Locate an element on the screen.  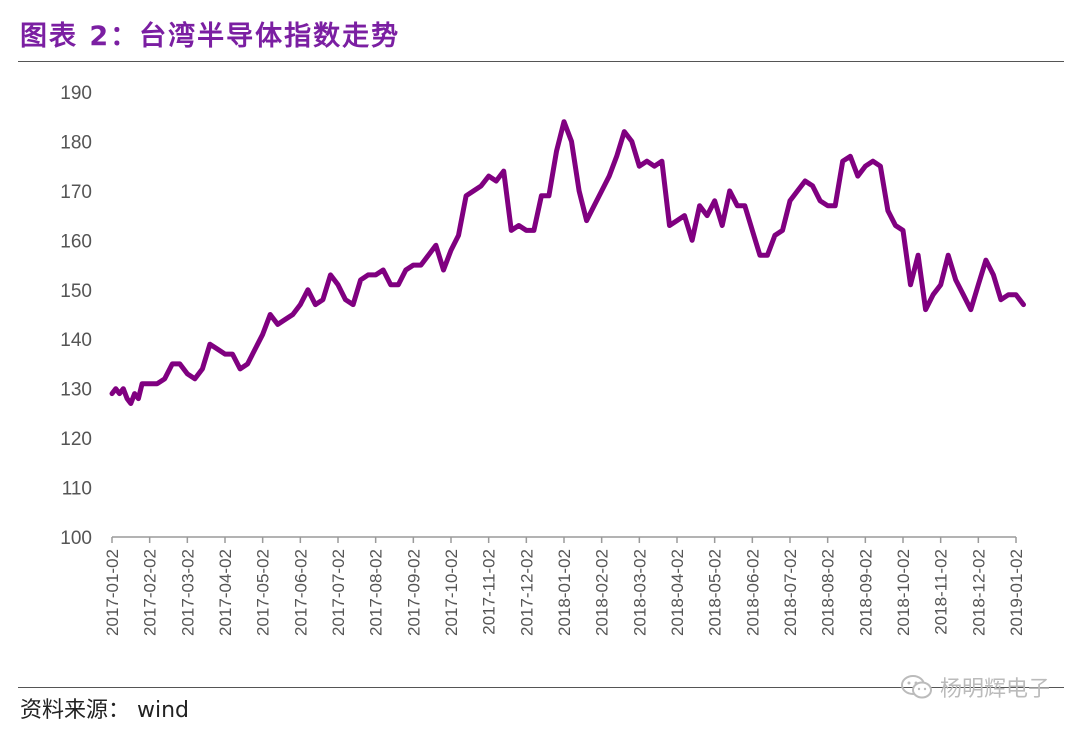
x-tick-label: 2018-07-02 is located at coordinates (790, 592).